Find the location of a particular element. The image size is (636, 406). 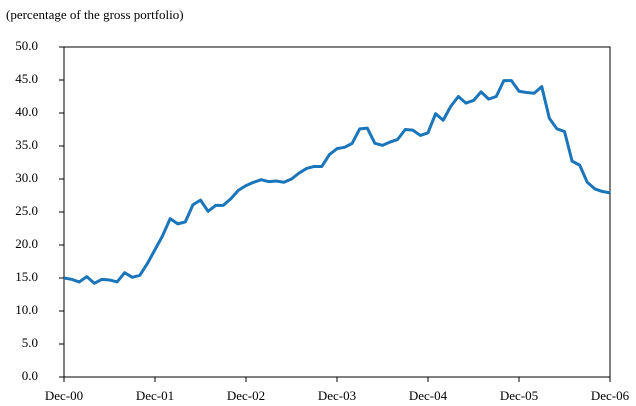

x-tick-label: Dec-02 is located at coordinates (246, 395).